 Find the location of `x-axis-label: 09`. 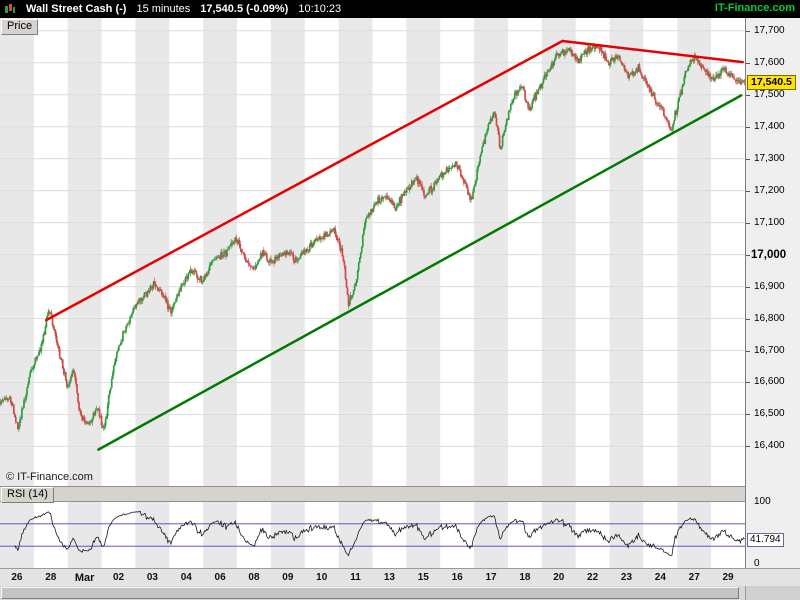

x-axis-label: 09 is located at coordinates (288, 577).